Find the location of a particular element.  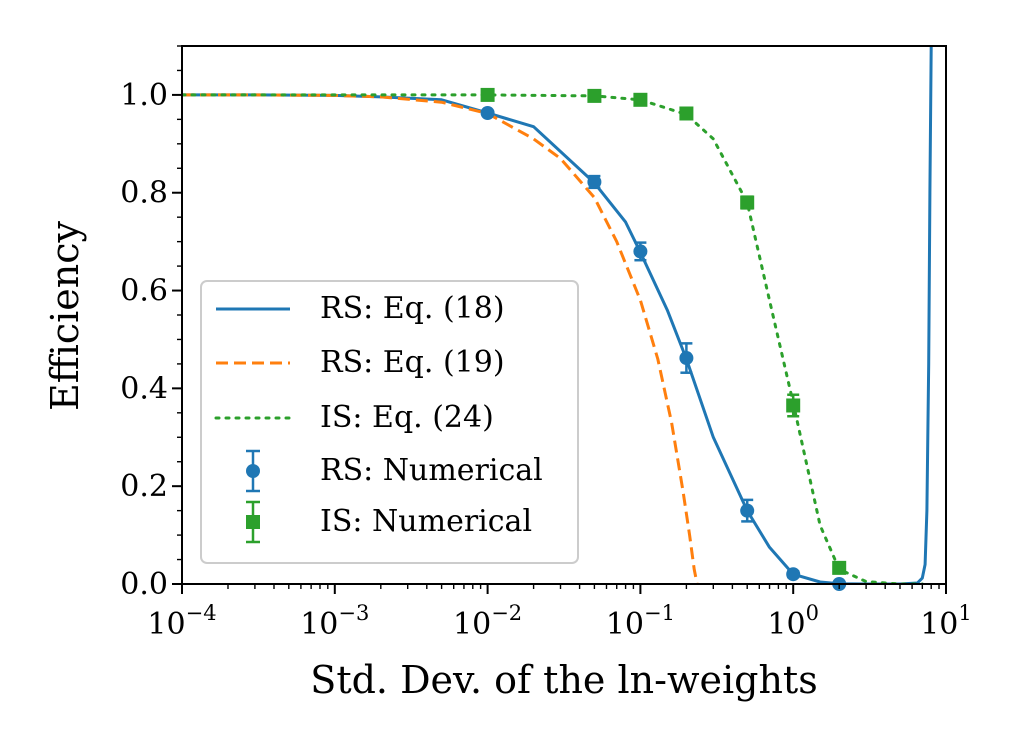

x-tick-label: 10⁻² is located at coordinates (487, 621).